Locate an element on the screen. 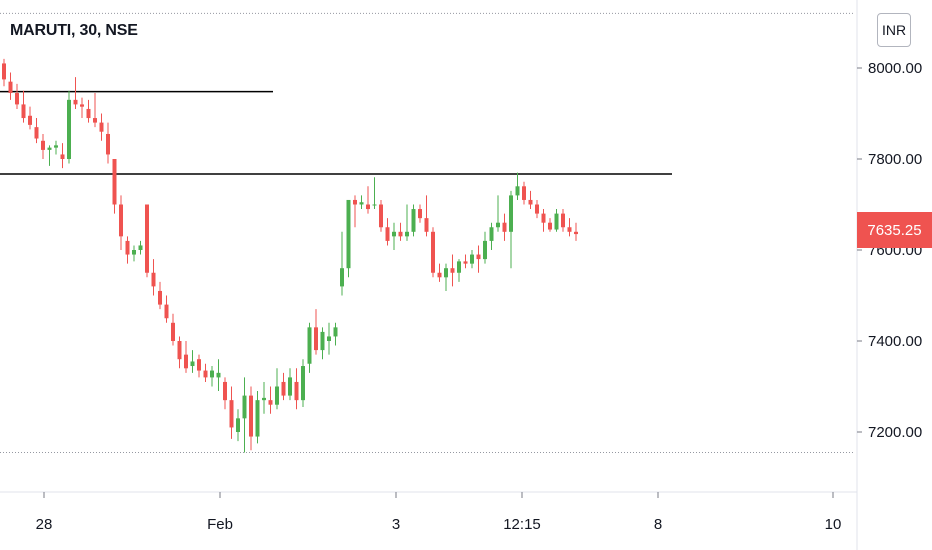 This screenshot has width=932, height=550. last-price-label: 7635.25 is located at coordinates (894, 230).